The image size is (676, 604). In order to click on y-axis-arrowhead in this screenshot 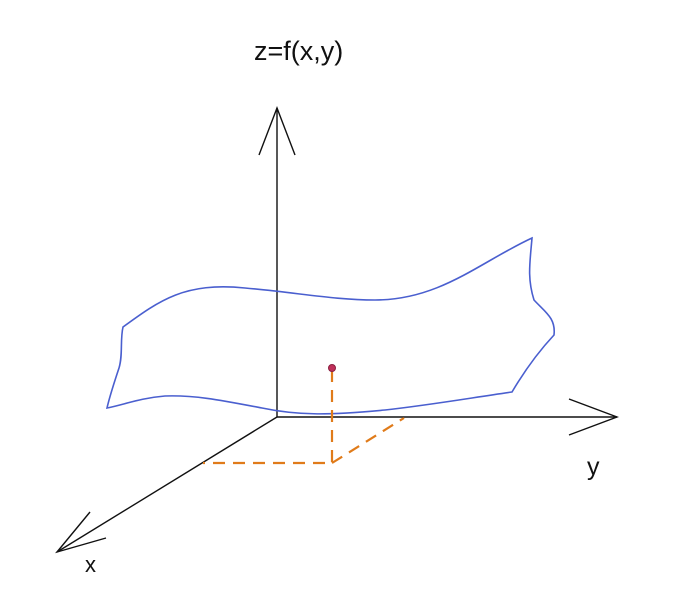, I will do `click(593, 417)`.